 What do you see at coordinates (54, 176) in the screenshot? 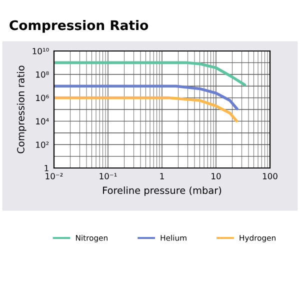
I see `x-tick-label: 10⁻²` at bounding box center [54, 176].